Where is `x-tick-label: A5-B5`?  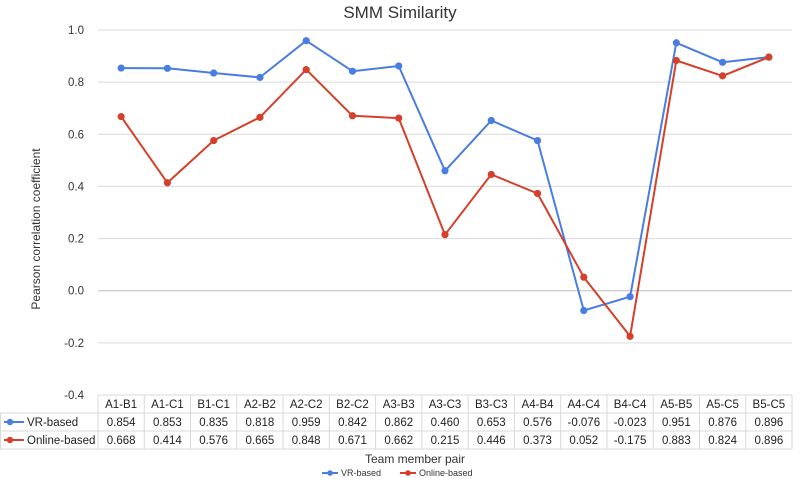 x-tick-label: A5-B5 is located at coordinates (676, 405).